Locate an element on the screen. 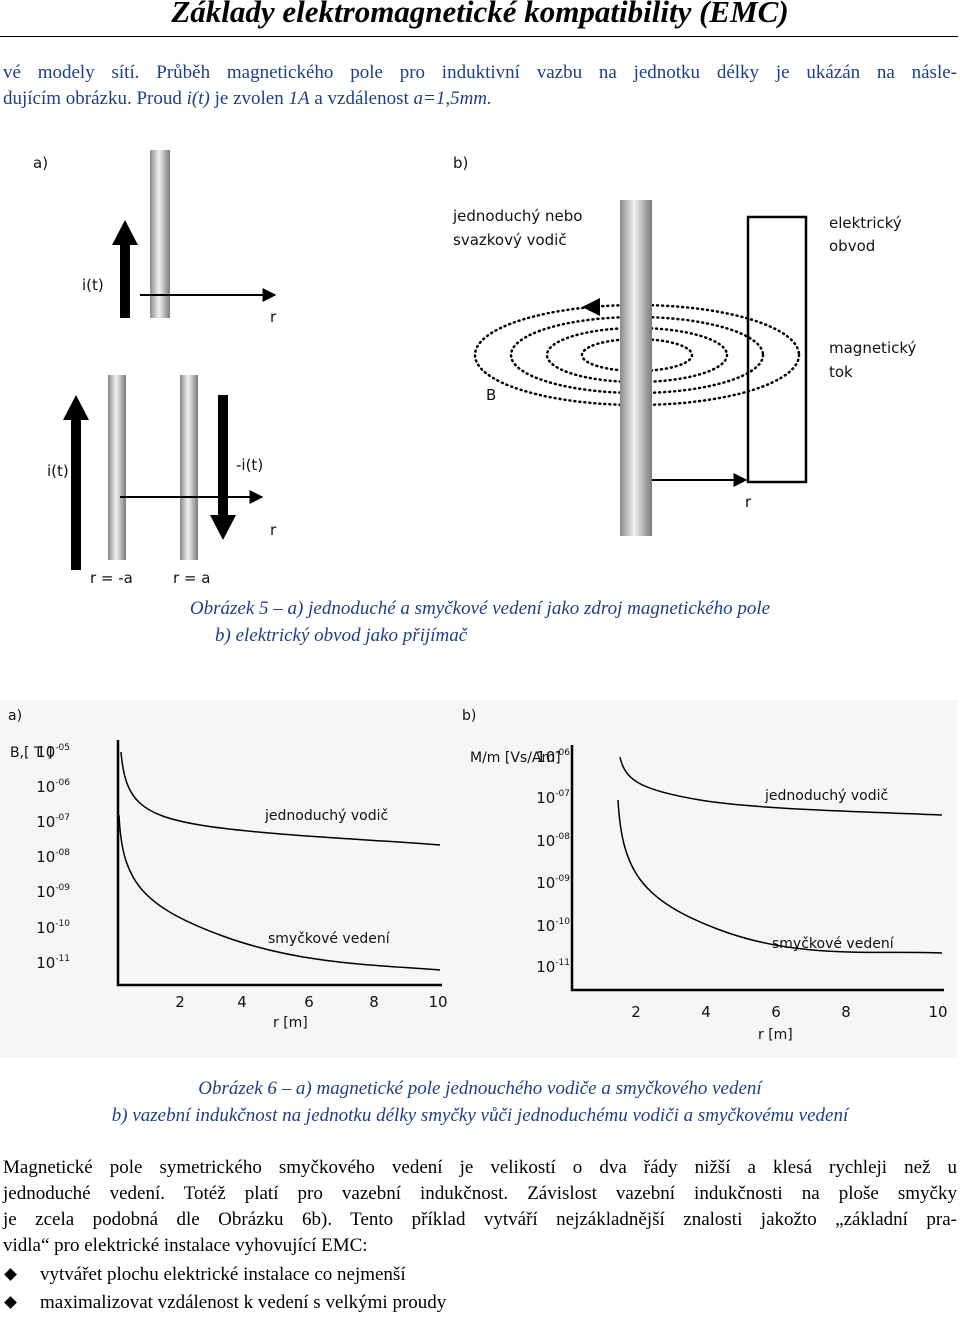 This screenshot has width=960, height=1319. label: r = -a is located at coordinates (111, 578).